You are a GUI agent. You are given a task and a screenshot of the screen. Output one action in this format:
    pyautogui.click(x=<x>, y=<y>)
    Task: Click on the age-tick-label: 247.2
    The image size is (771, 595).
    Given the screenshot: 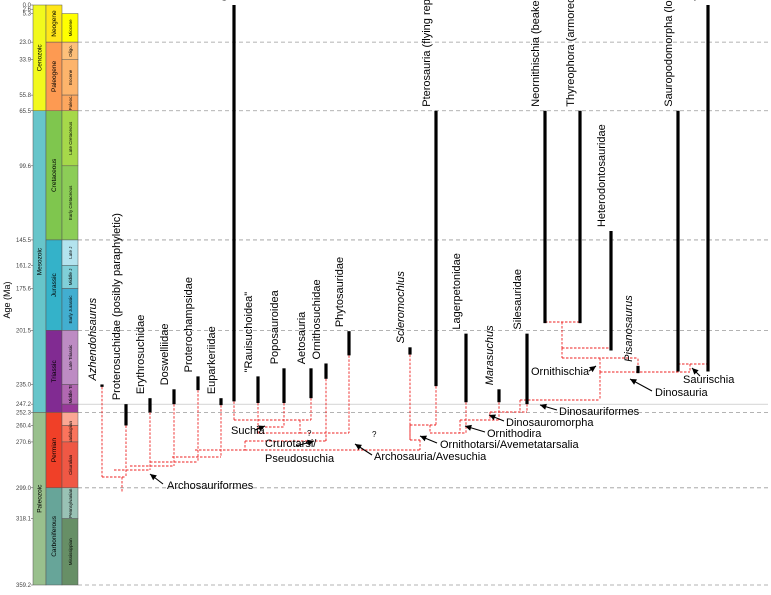 What is the action you would take?
    pyautogui.click(x=24, y=405)
    